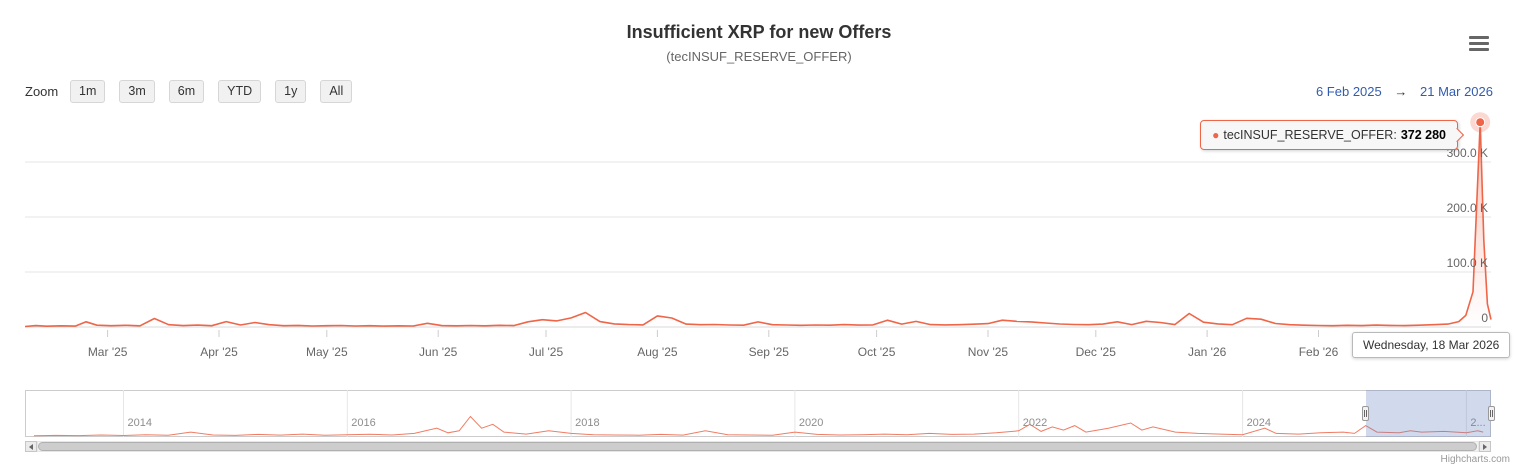 This screenshot has width=1518, height=471. What do you see at coordinates (1491, 413) in the screenshot?
I see `navigator-right-handle` at bounding box center [1491, 413].